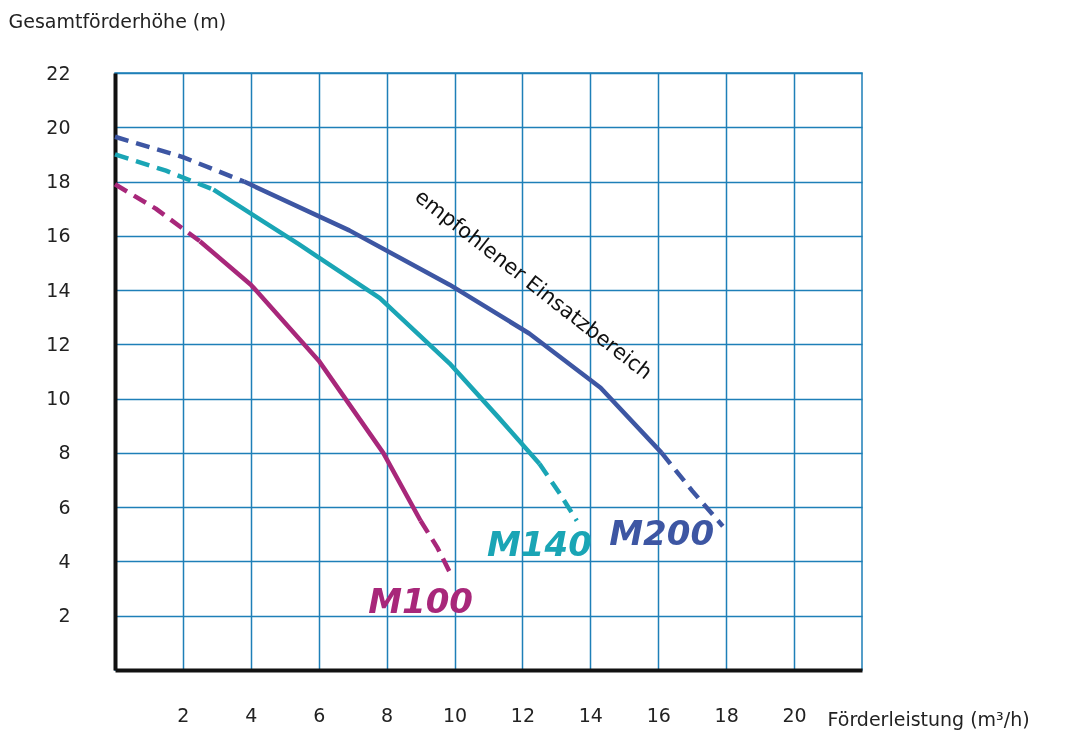 This screenshot has width=1075, height=737. What do you see at coordinates (58, 398) in the screenshot?
I see `y-tick-label: 10` at bounding box center [58, 398].